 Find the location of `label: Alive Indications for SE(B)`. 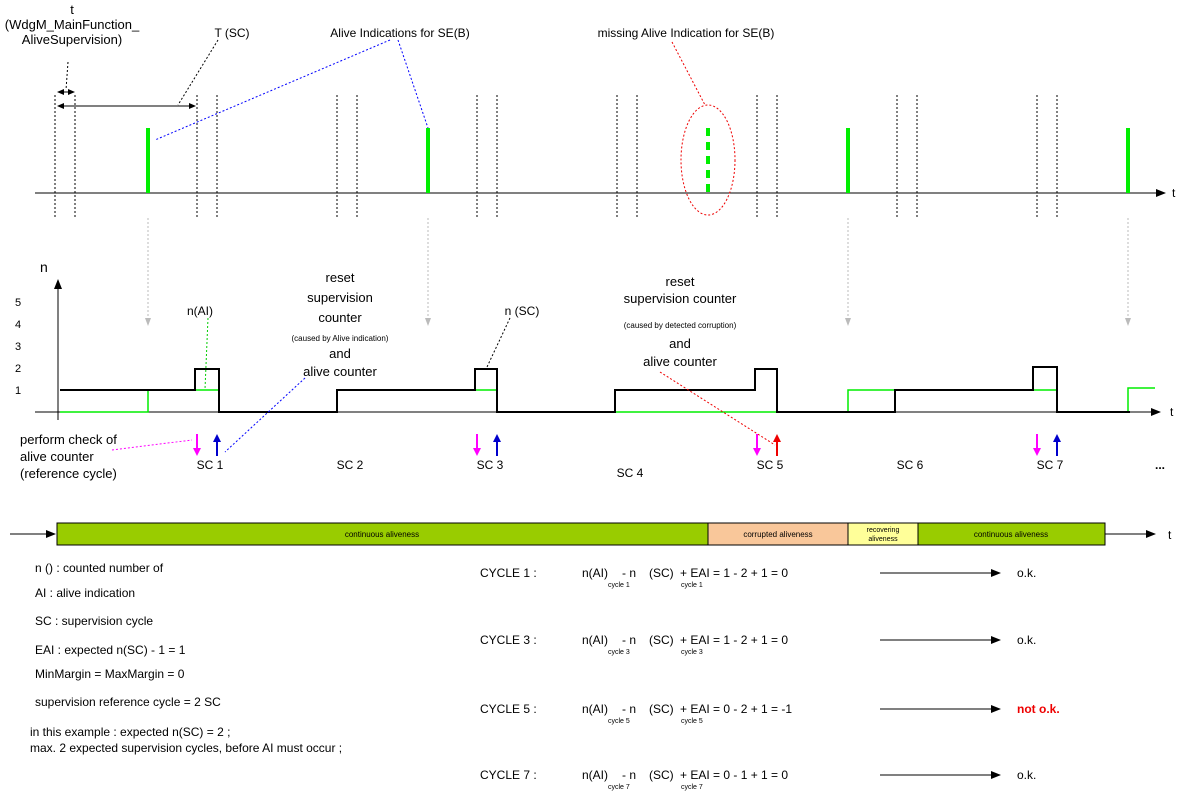

label: Alive Indications for SE(B) is located at coordinates (399, 33).